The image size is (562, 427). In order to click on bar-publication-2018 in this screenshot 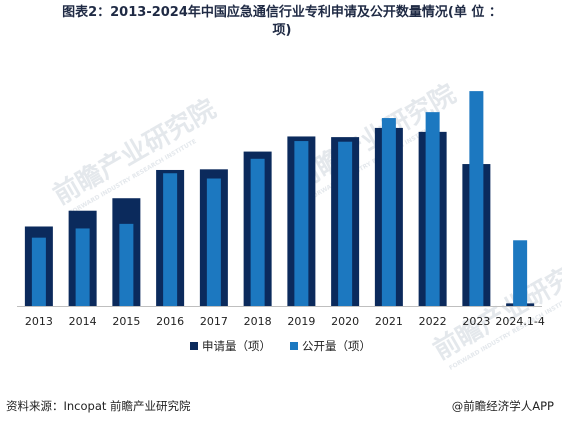, I will do `click(257, 232)`.